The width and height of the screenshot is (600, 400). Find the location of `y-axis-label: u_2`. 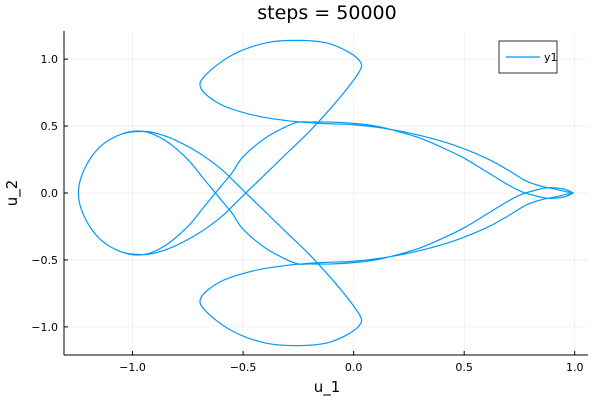

y-axis-label: u_2 is located at coordinates (12, 193).